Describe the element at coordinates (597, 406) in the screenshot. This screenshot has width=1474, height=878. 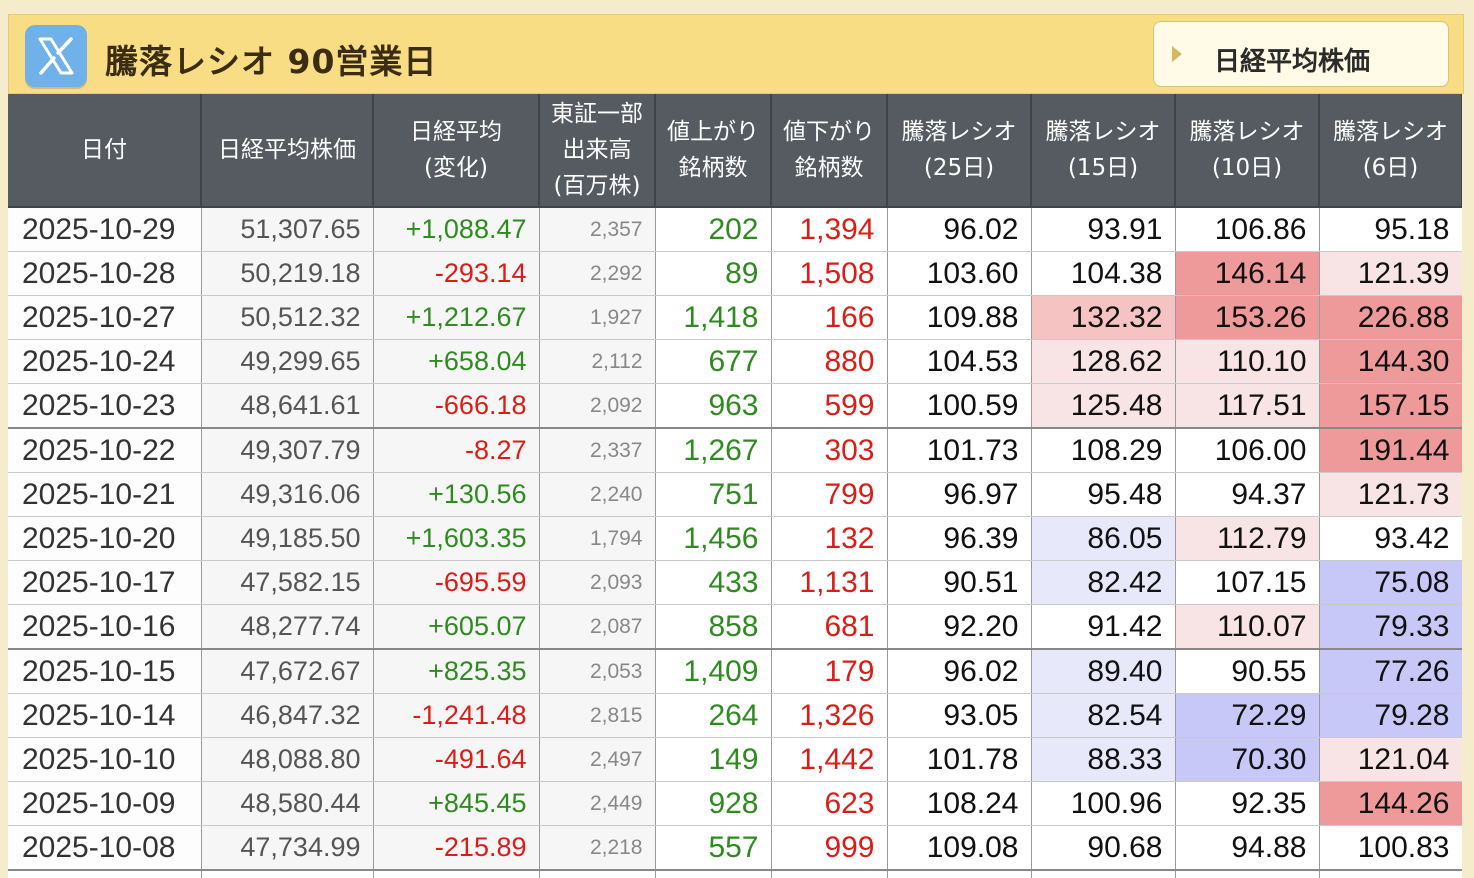
I see `cell-volume: 2,092` at that location.